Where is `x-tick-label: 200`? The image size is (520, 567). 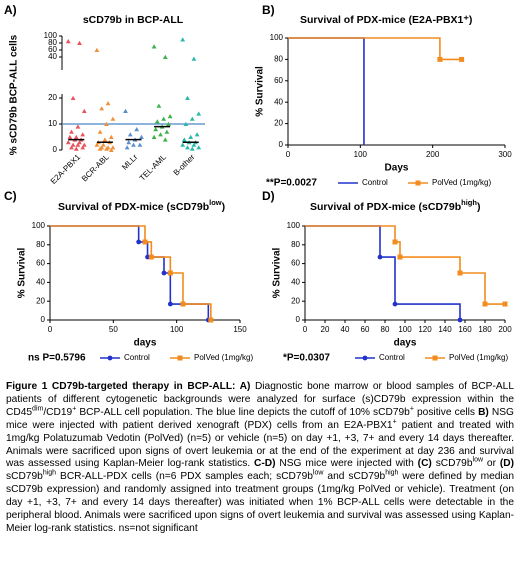
x-tick-label: 200 is located at coordinates (433, 154).